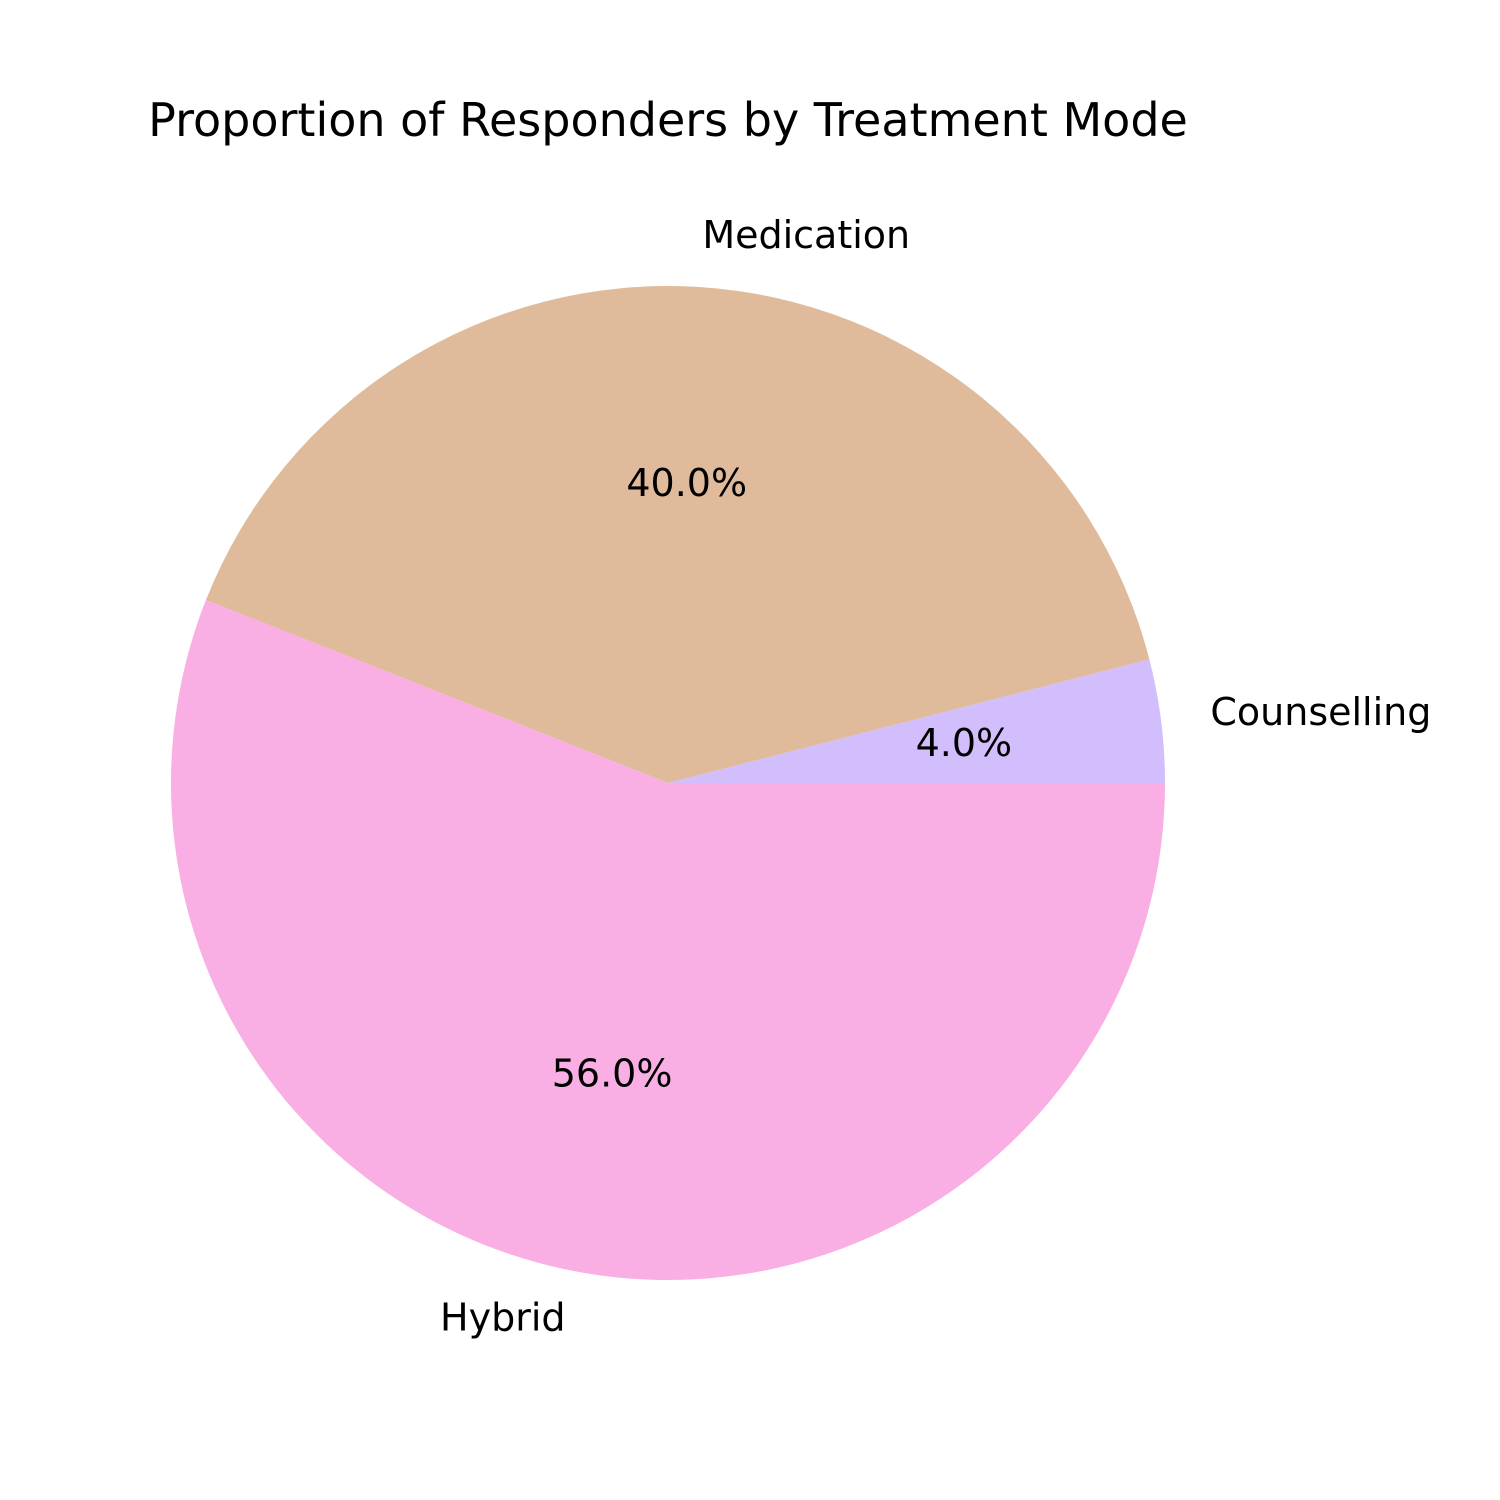 This screenshot has width=1500, height=1500. Describe the element at coordinates (612, 1073) in the screenshot. I see `pct-label-hybrid: 56.0%` at that location.